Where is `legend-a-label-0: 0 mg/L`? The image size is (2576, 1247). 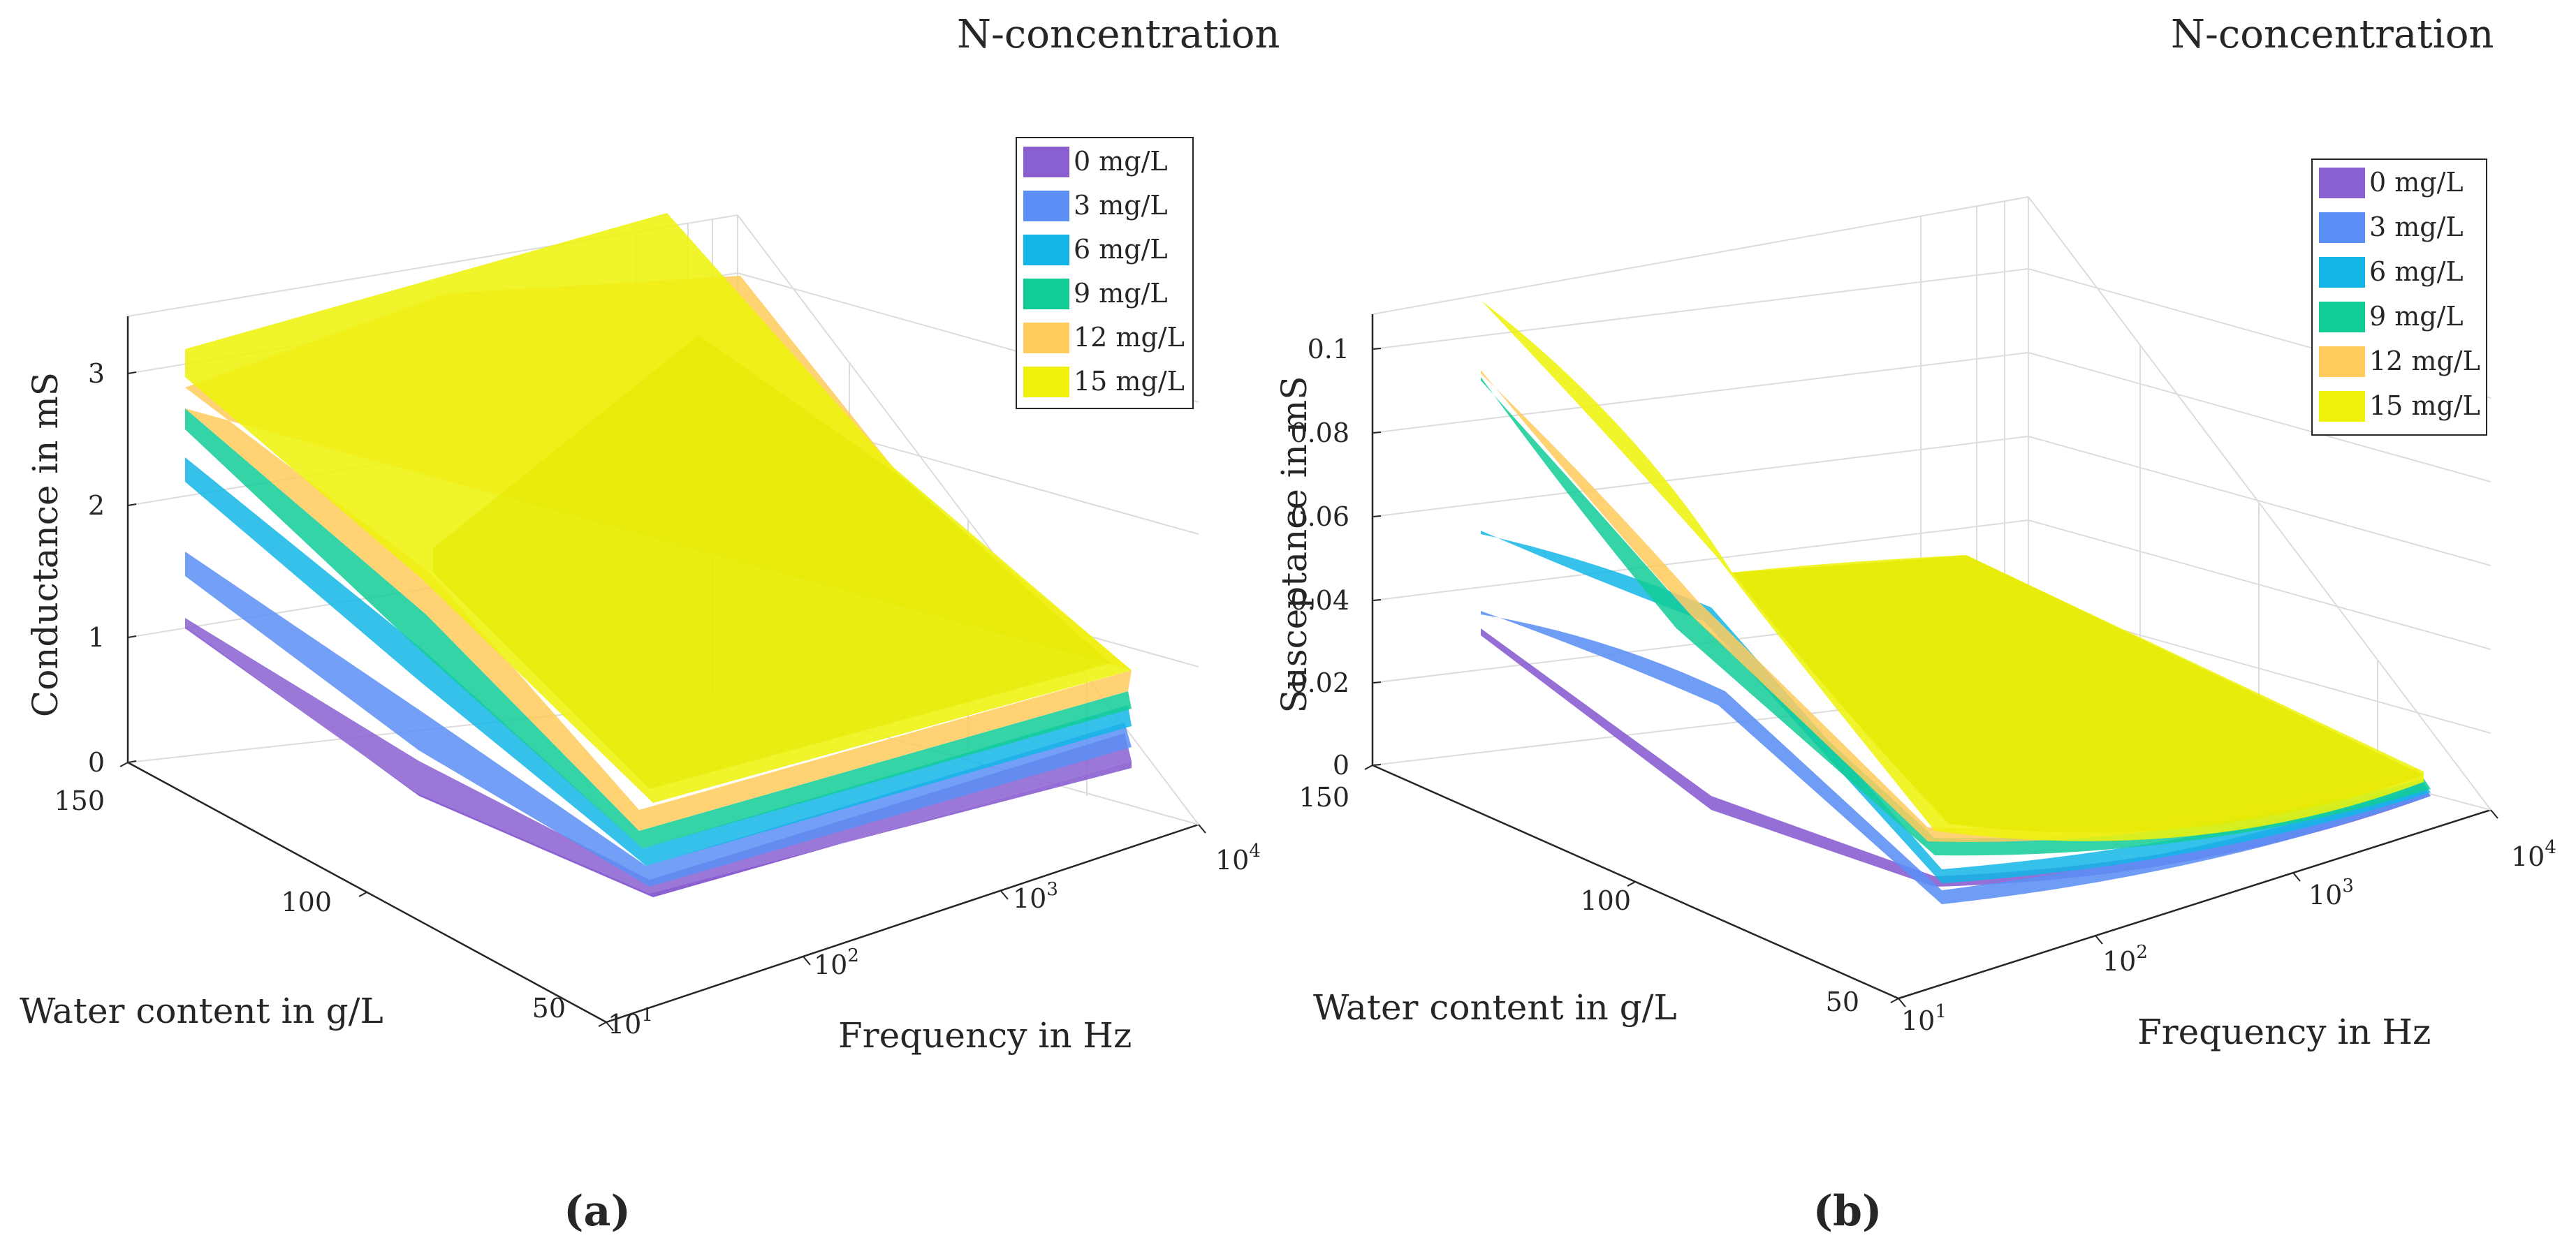 legend-a-label-0: 0 mg/L is located at coordinates (1121, 161).